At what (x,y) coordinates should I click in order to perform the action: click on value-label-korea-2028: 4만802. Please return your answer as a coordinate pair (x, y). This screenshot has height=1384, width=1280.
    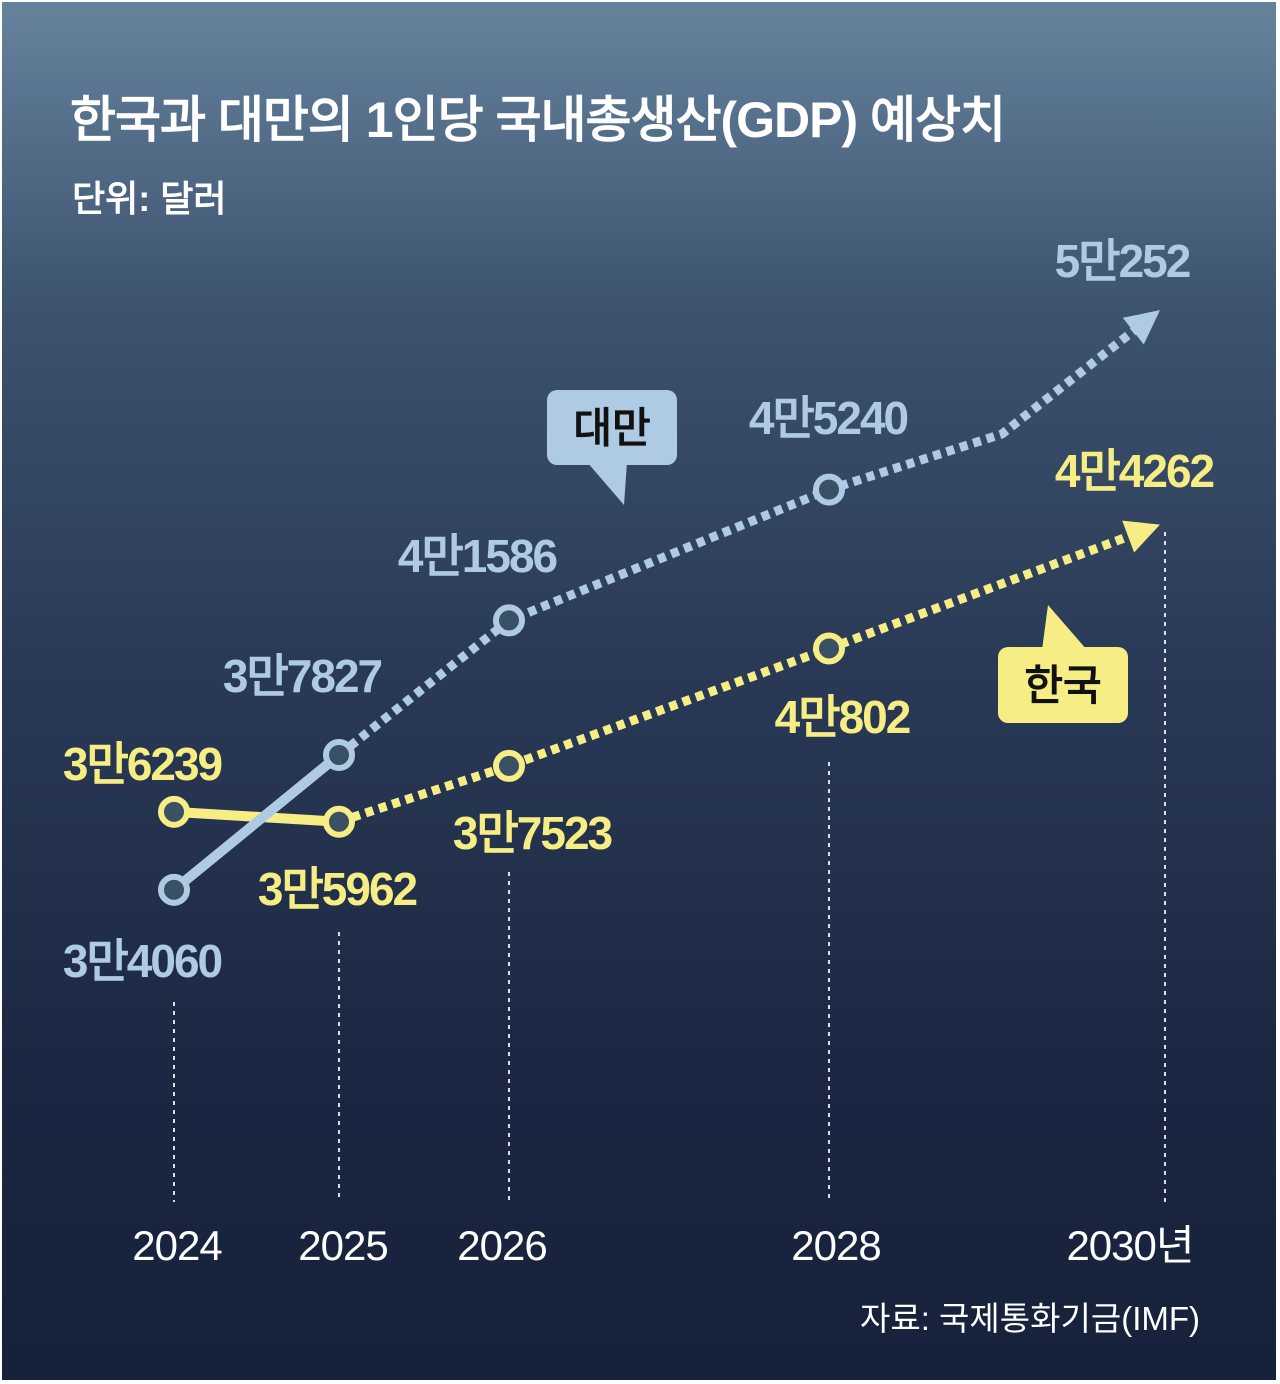
    Looking at the image, I should click on (842, 717).